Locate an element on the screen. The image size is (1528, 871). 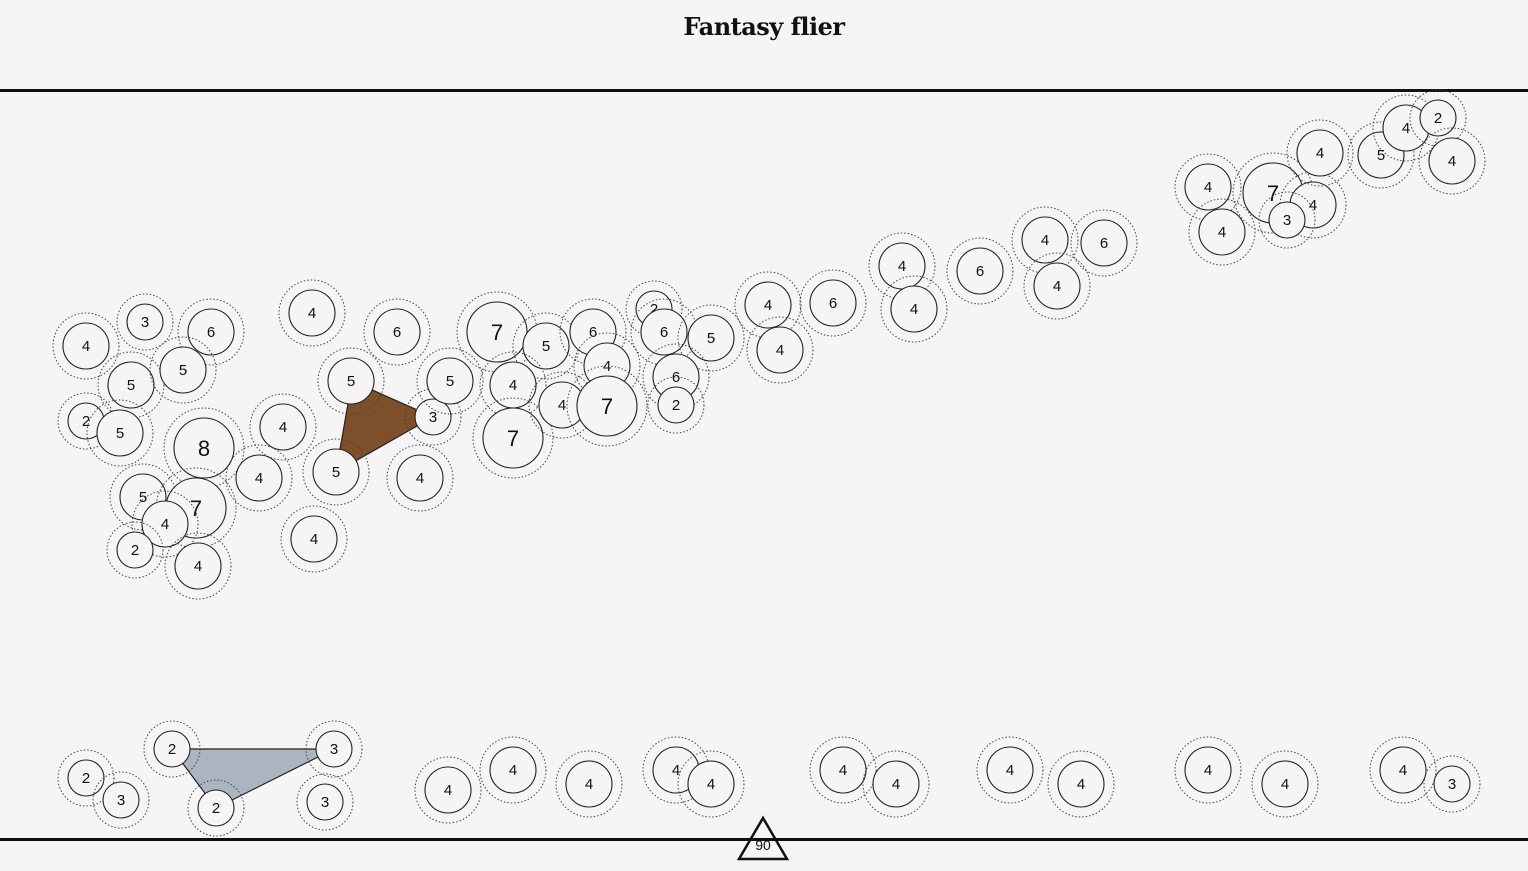
node-26: 7 is located at coordinates (513, 438).